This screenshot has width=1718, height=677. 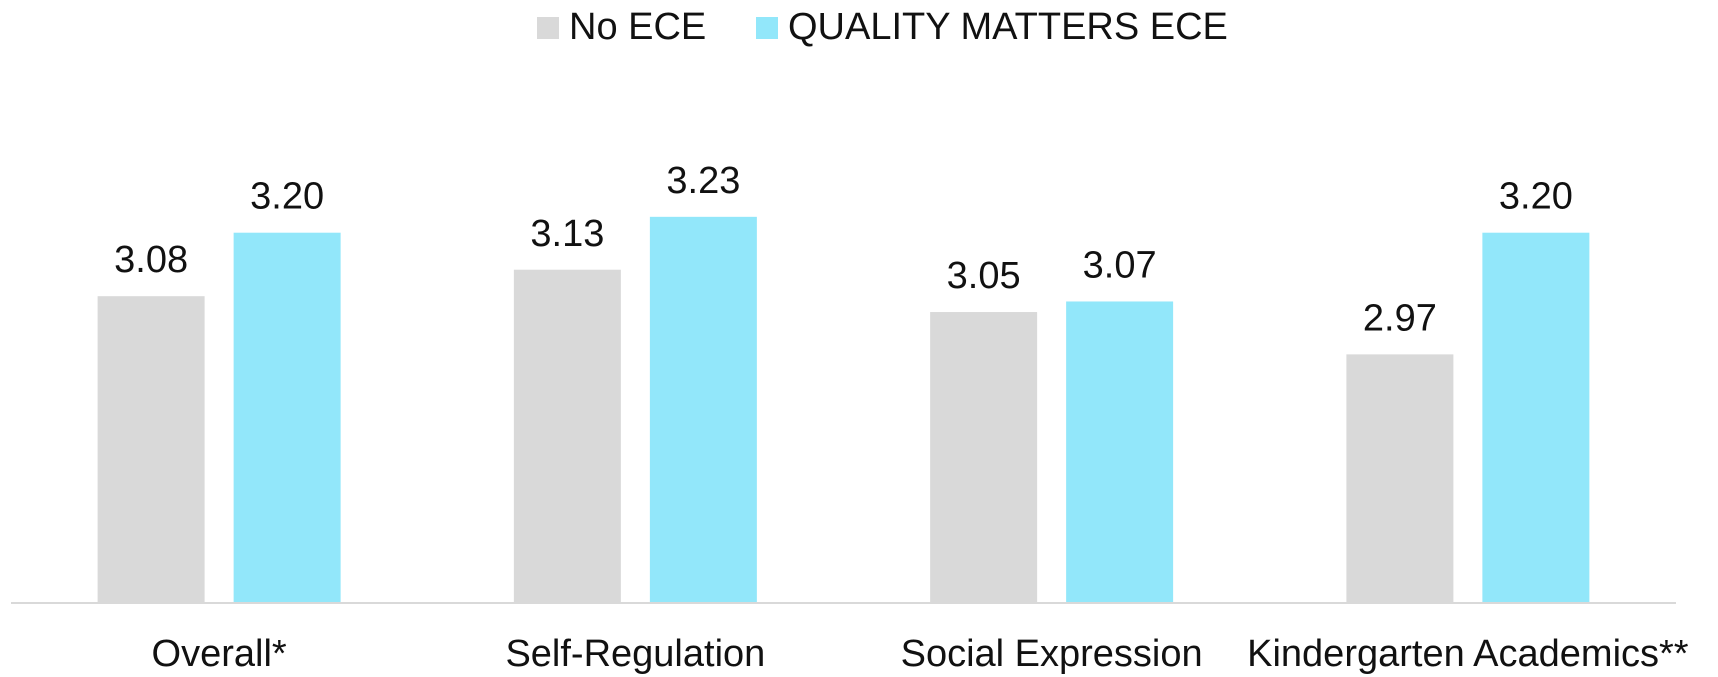 I want to click on legend-label: No ECE, so click(x=637, y=27).